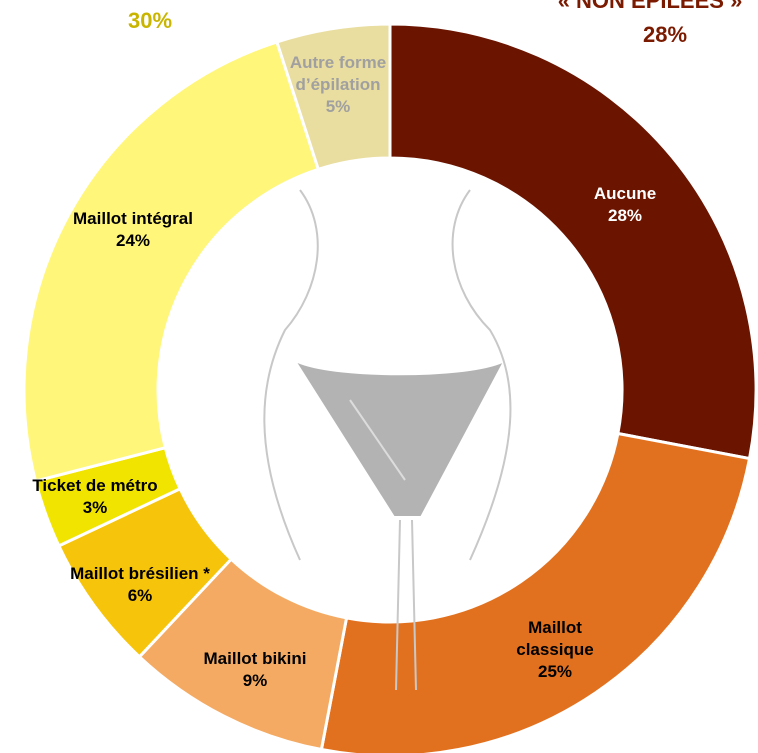 The width and height of the screenshot is (758, 753). Describe the element at coordinates (140, 573) in the screenshot. I see `category-name: Maillot brésilien *` at that location.